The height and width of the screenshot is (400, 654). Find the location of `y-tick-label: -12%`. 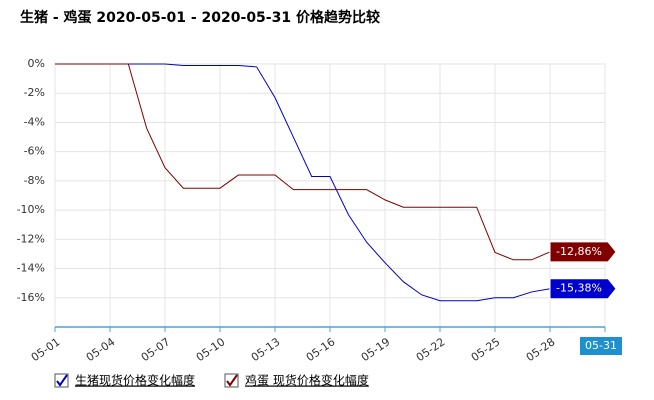

y-tick-label: -12% is located at coordinates (31, 238).